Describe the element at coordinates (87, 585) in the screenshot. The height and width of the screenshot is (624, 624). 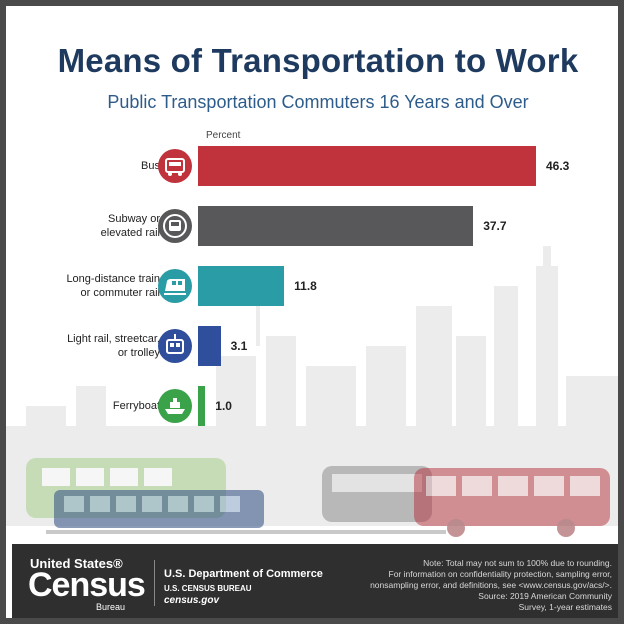
I see `census-logo: Census` at that location.